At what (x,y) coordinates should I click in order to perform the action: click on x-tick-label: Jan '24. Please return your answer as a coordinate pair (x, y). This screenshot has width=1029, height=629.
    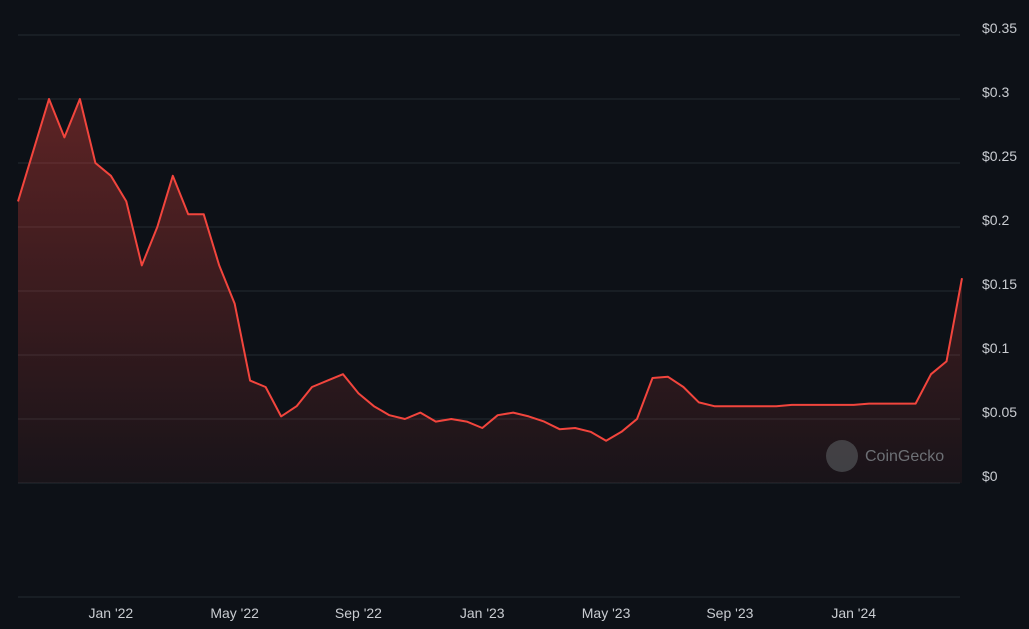
    Looking at the image, I should click on (853, 613).